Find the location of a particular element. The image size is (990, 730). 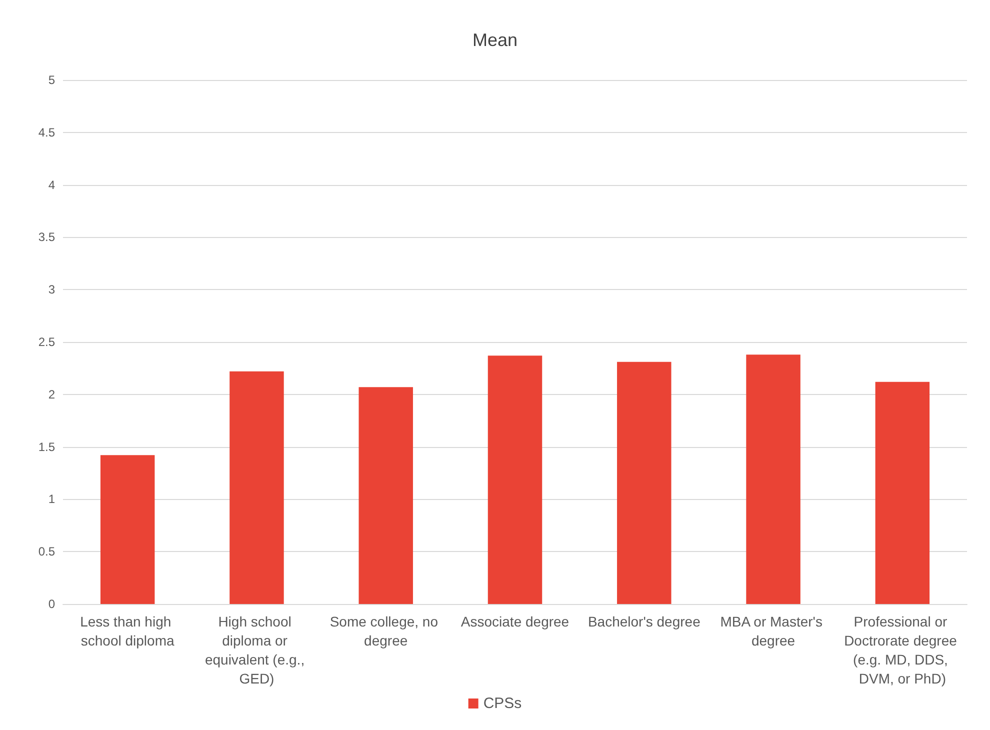

x-tick-label: Associate degree is located at coordinates (515, 622).